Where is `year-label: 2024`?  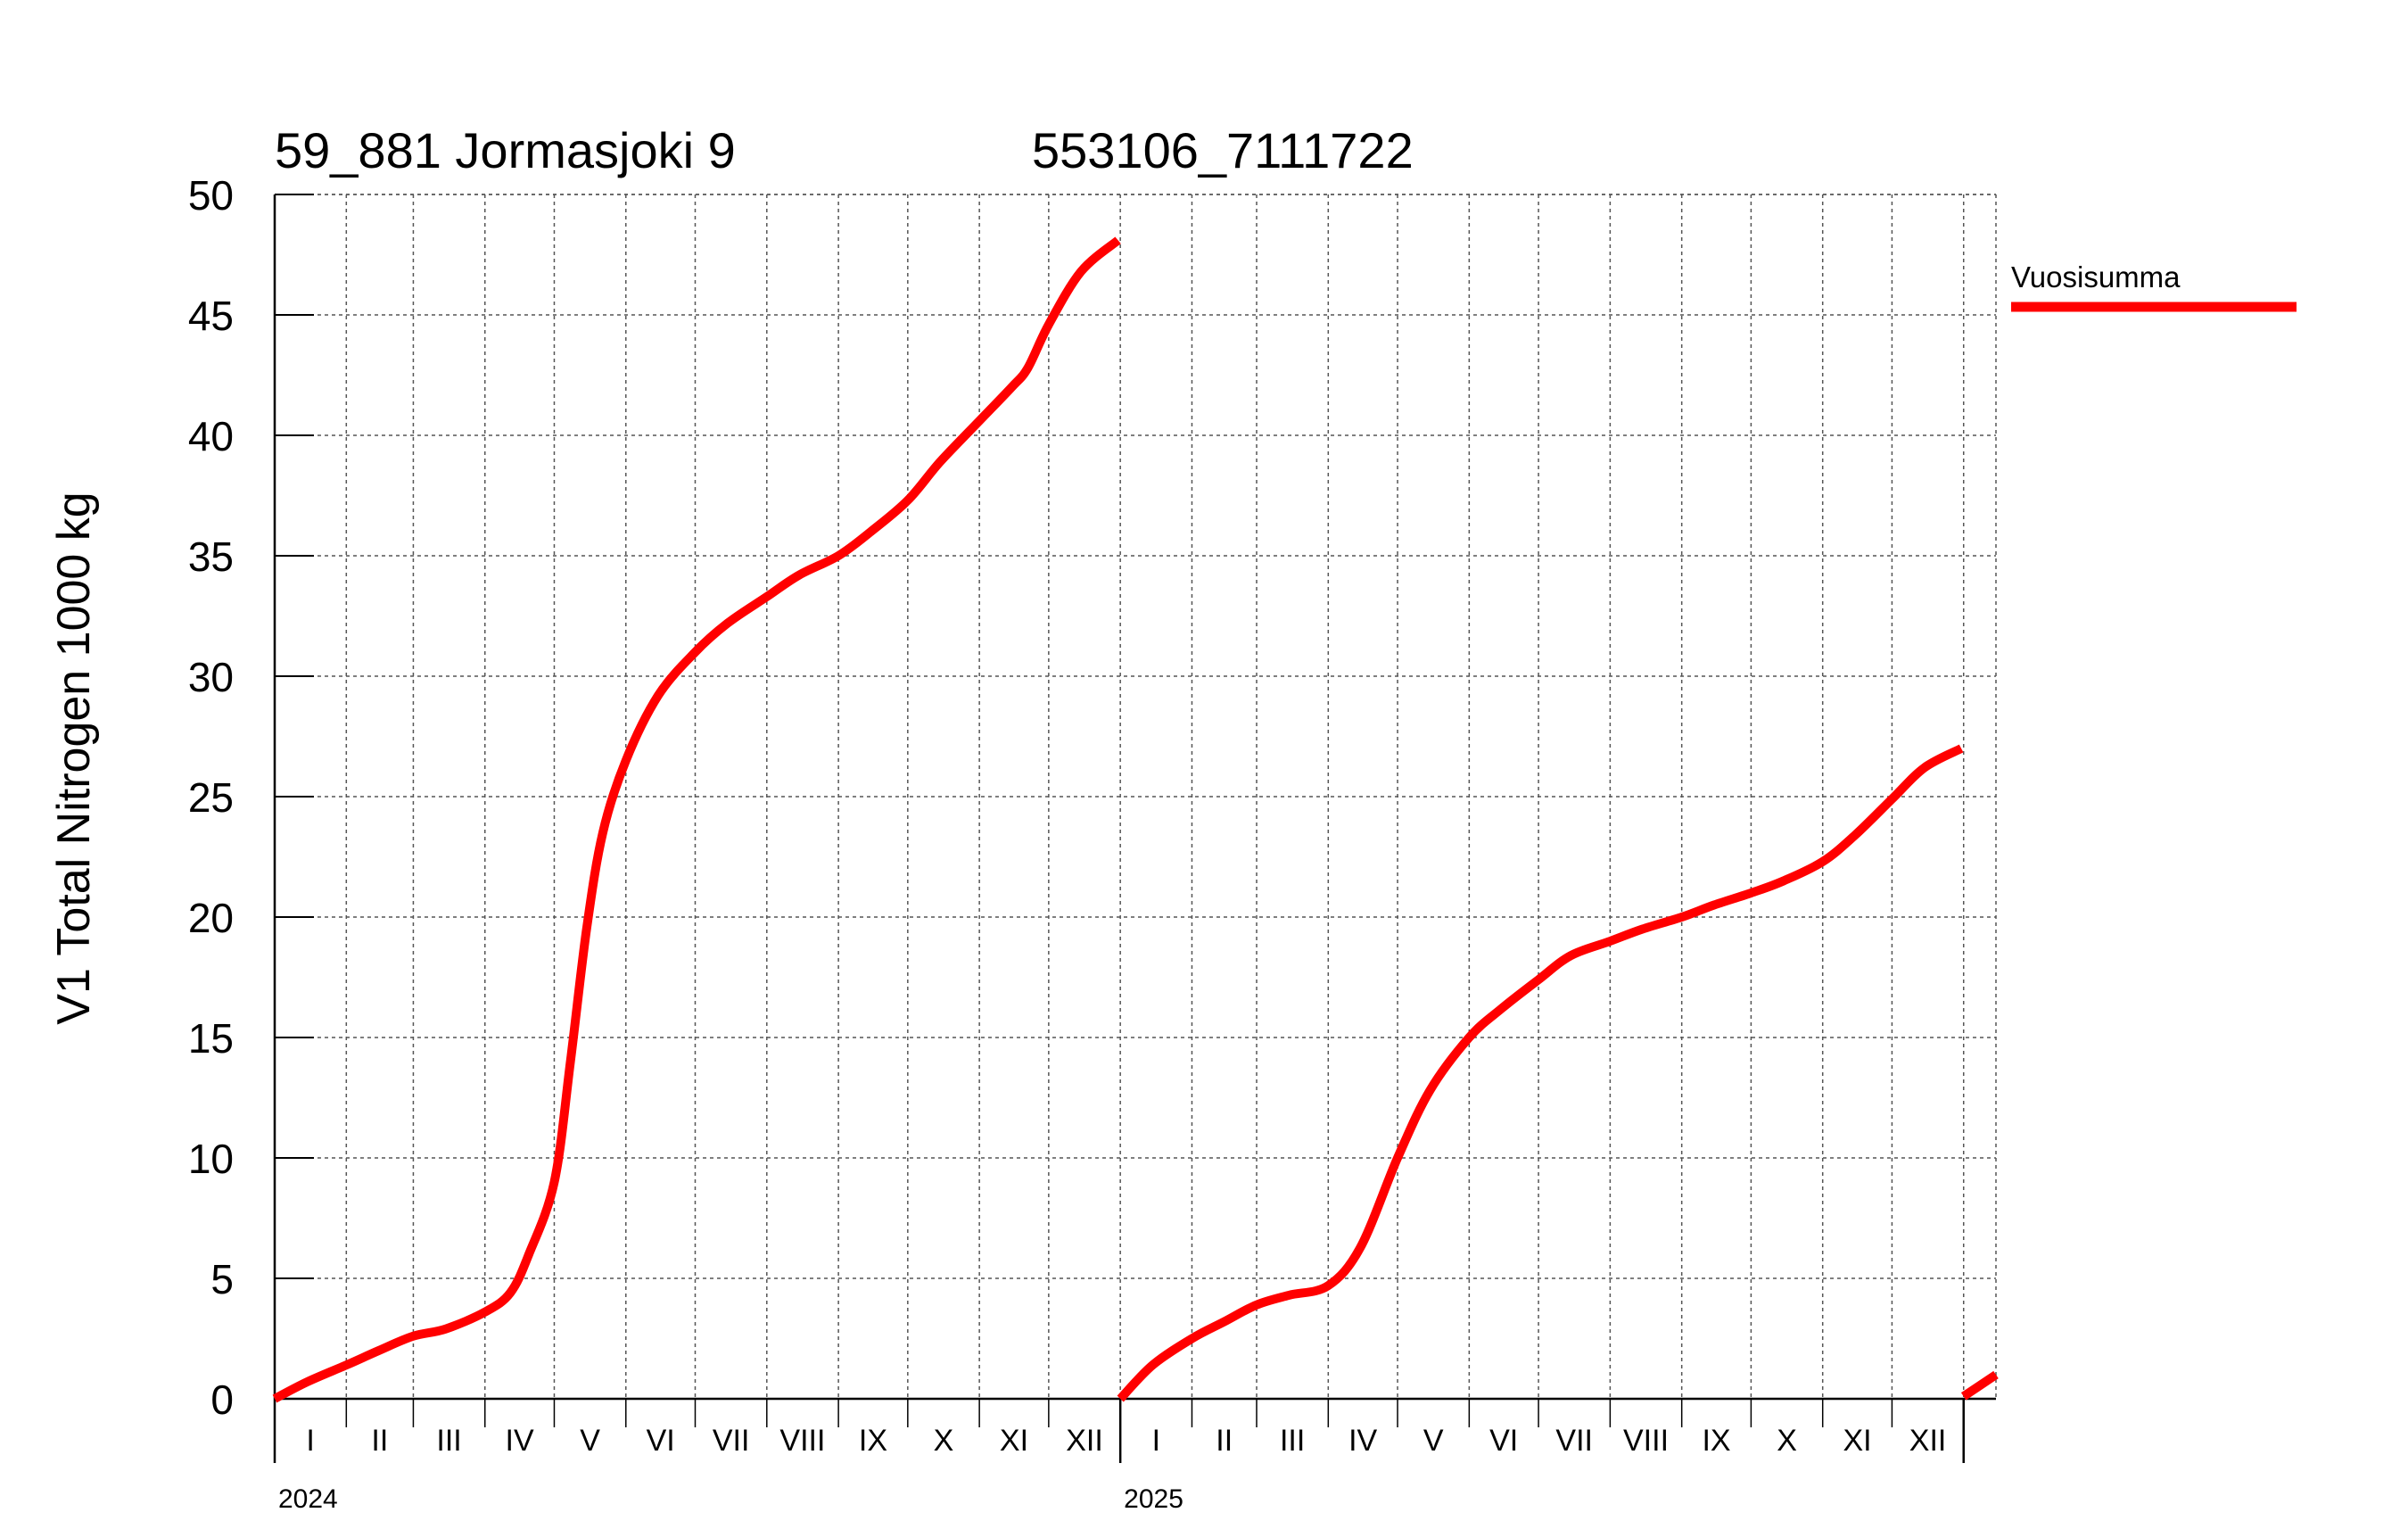
year-label: 2024 is located at coordinates (308, 1499).